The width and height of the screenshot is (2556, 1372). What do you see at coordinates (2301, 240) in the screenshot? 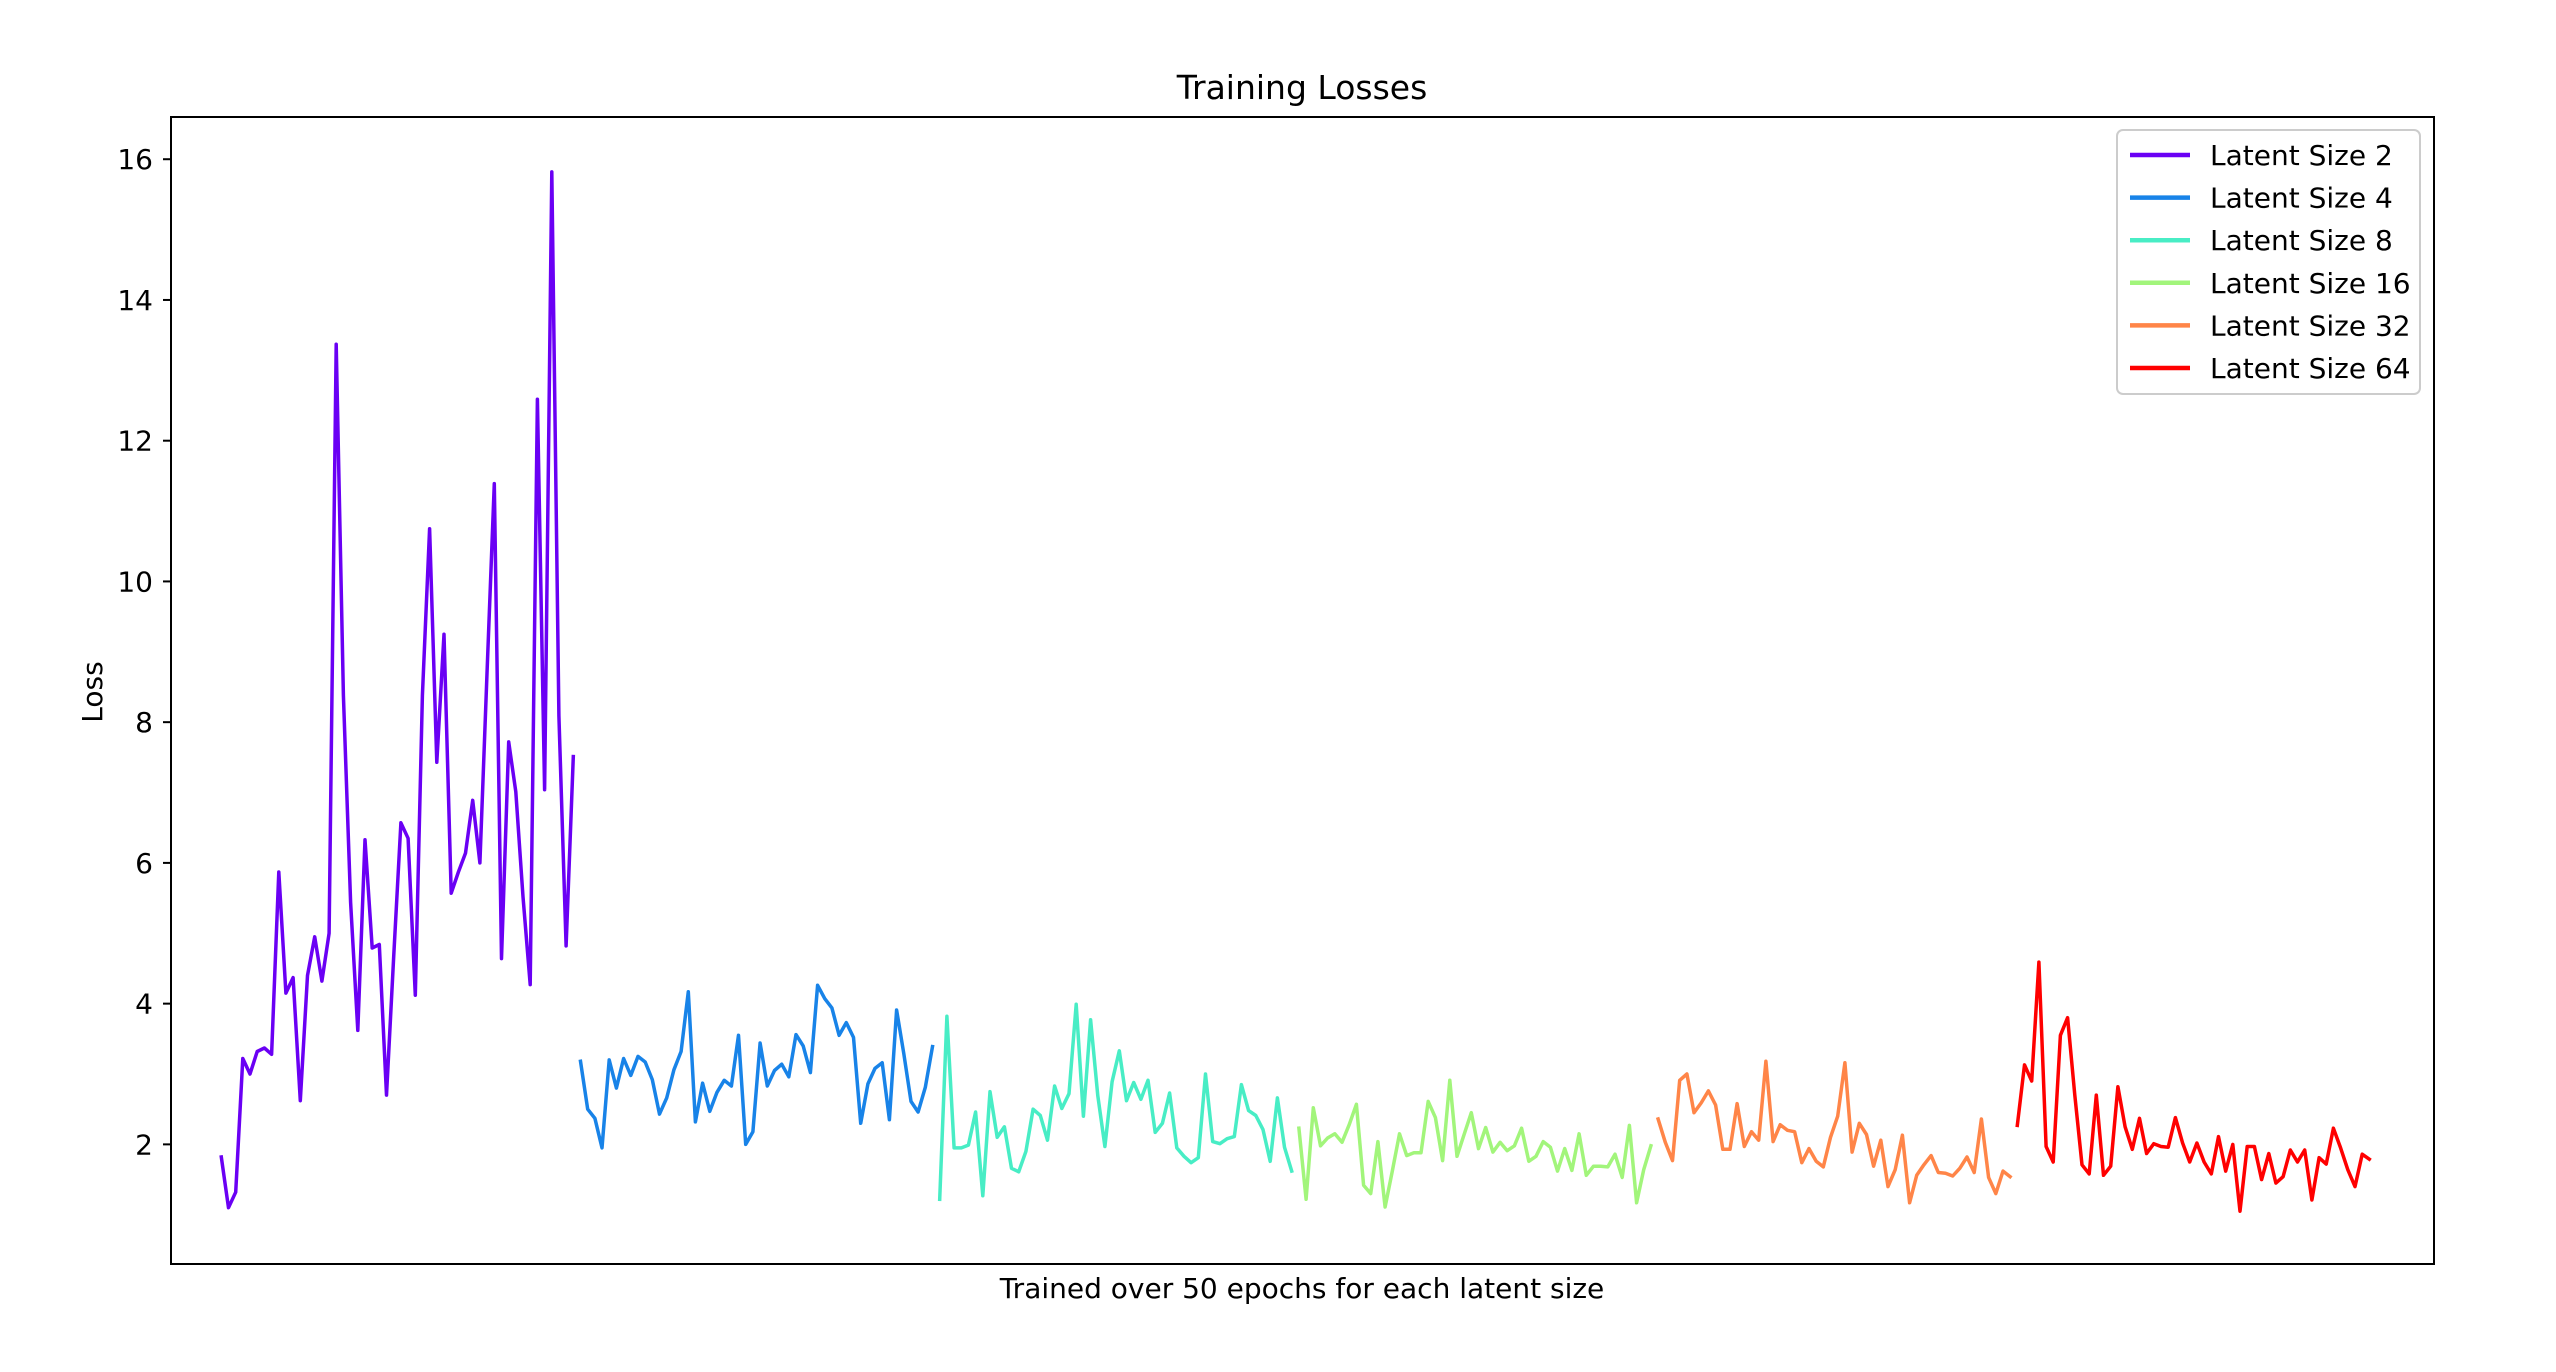
I see `legend-label-3: Latent Size 8` at bounding box center [2301, 240].